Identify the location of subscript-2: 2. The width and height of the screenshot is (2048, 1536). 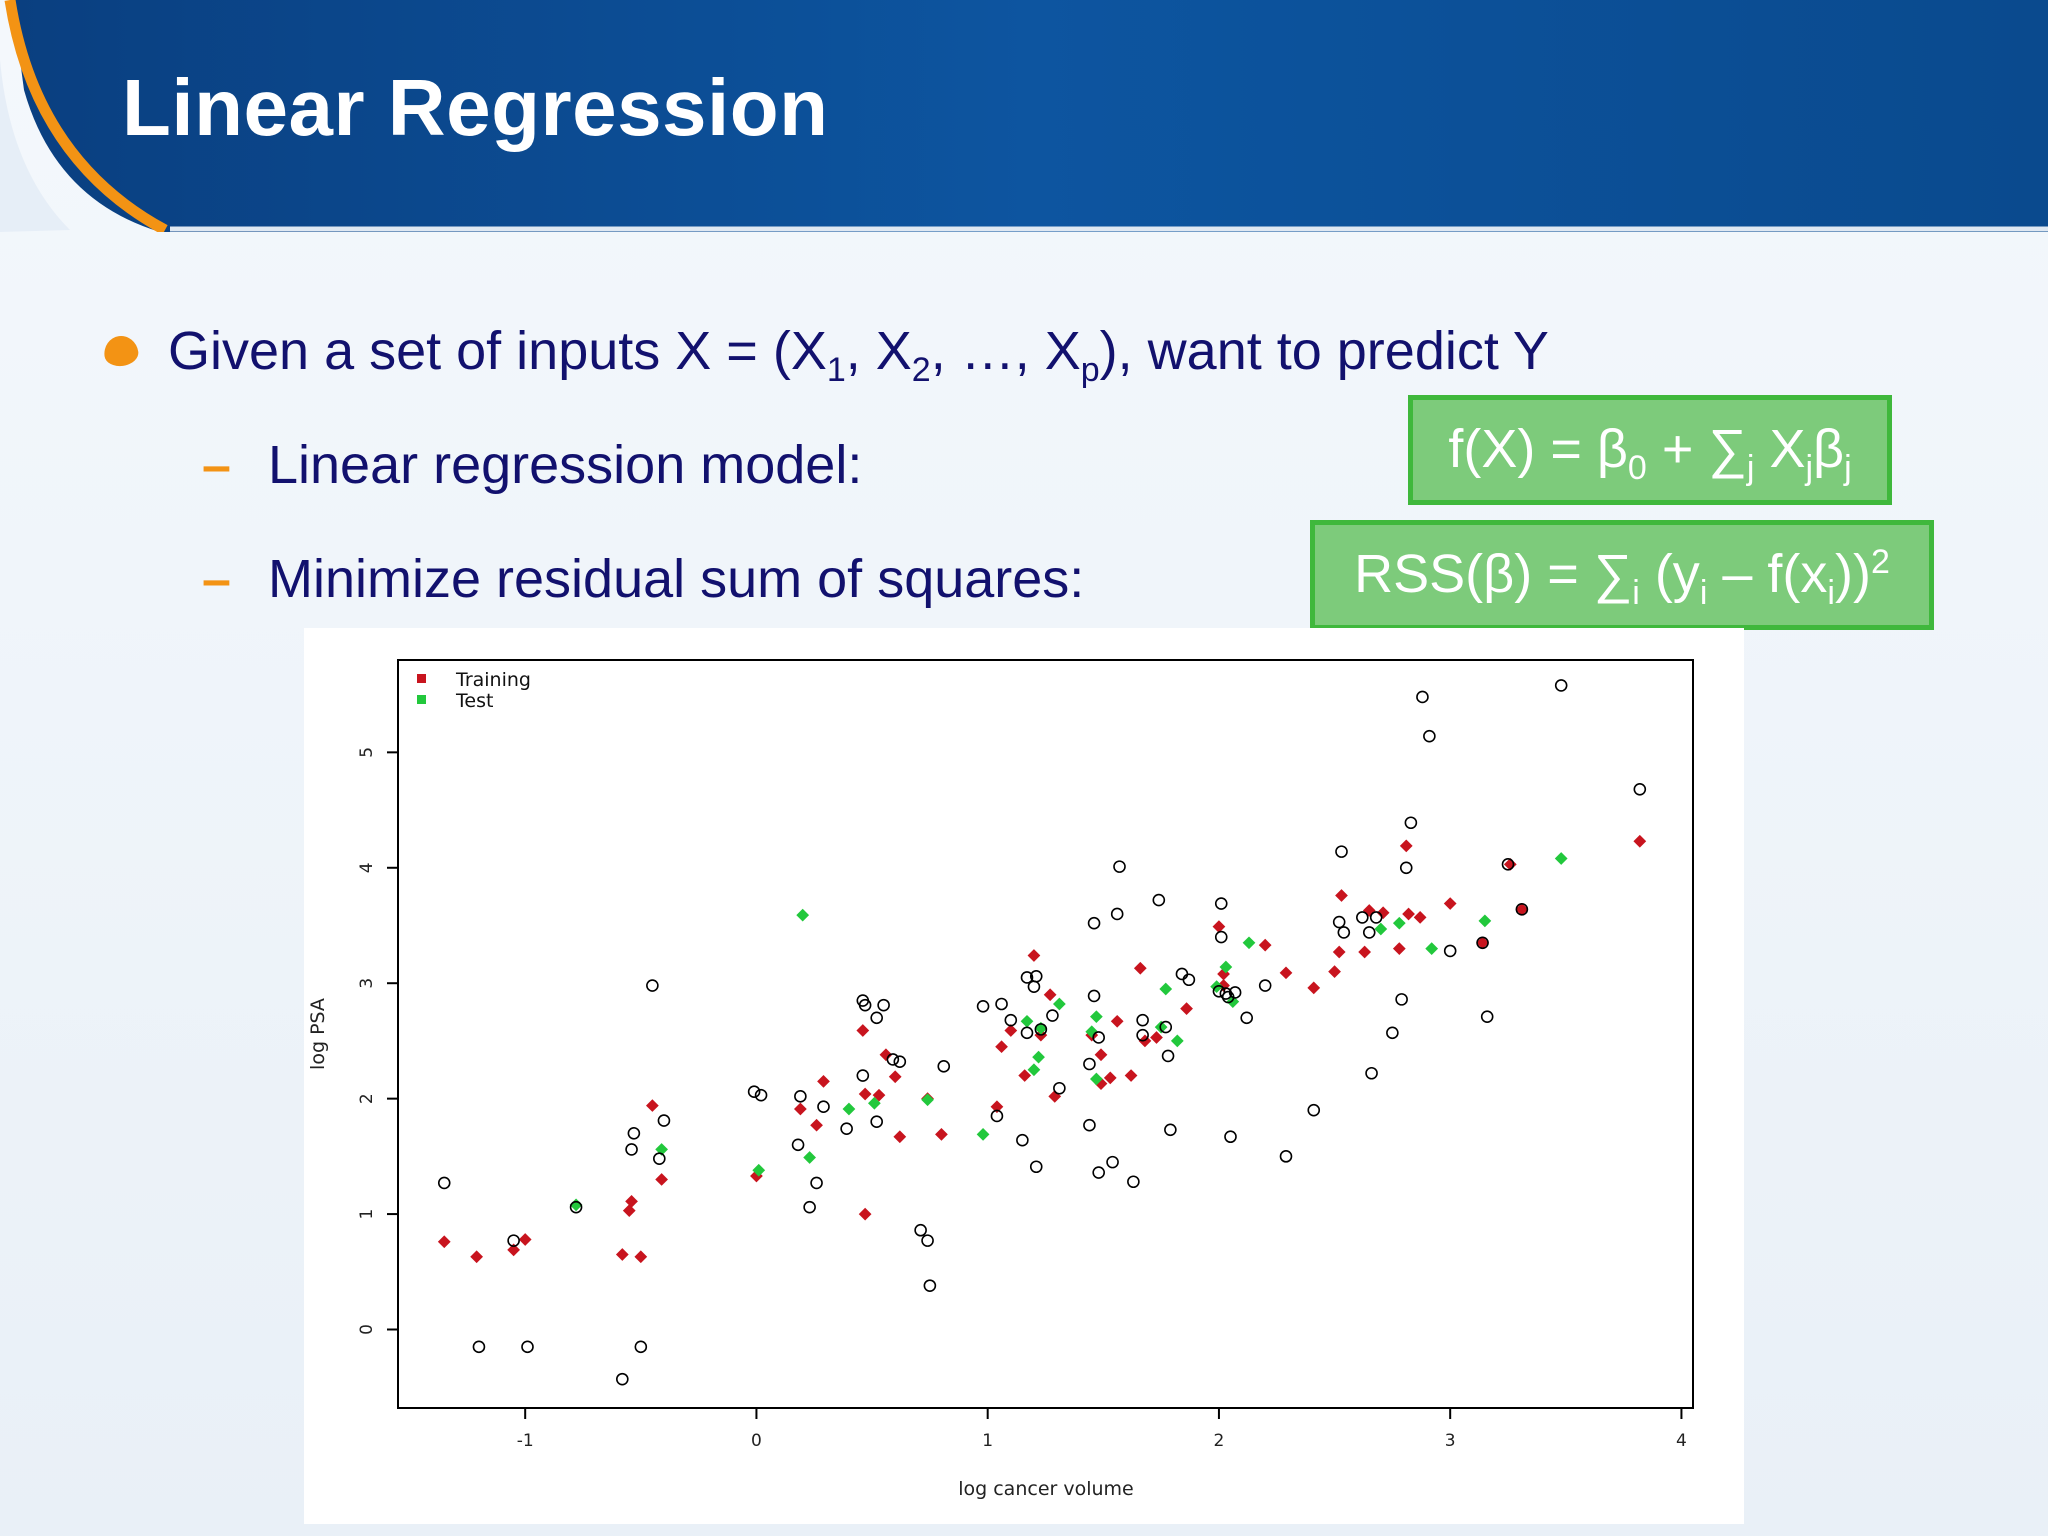
(921, 369).